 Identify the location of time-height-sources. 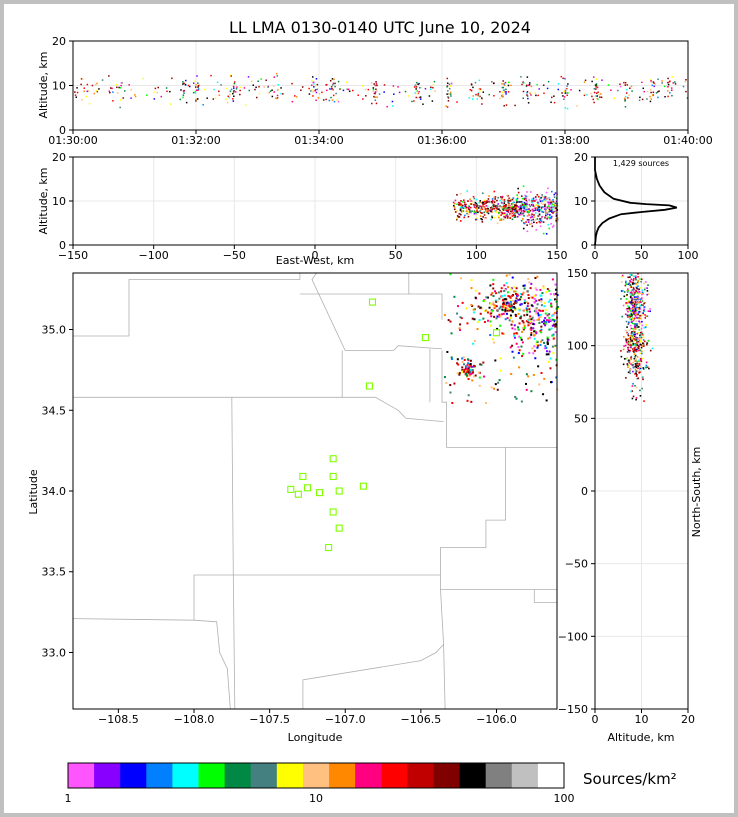
(381, 91).